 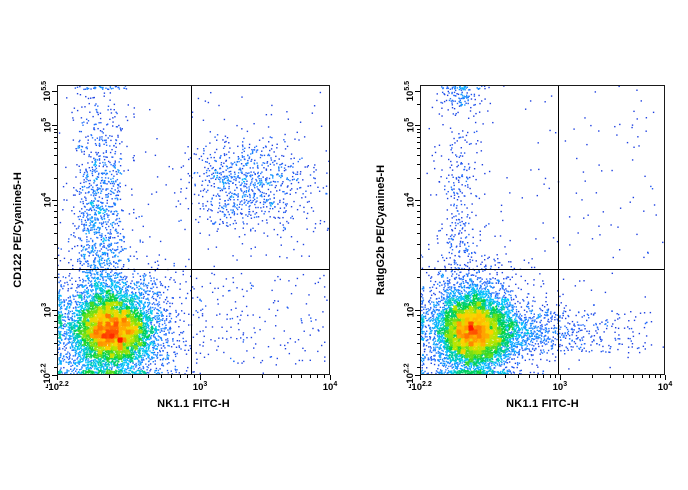 I want to click on y-axis-title-text: RatIgG2b PE/Cyanine5-H, so click(x=381, y=230).